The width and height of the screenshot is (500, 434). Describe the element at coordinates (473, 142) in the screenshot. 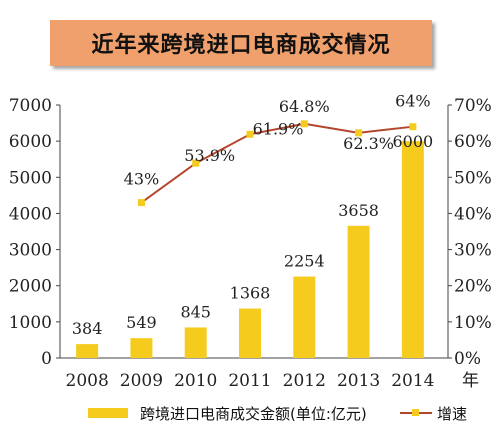

I see `right-tick-label: 60%` at that location.